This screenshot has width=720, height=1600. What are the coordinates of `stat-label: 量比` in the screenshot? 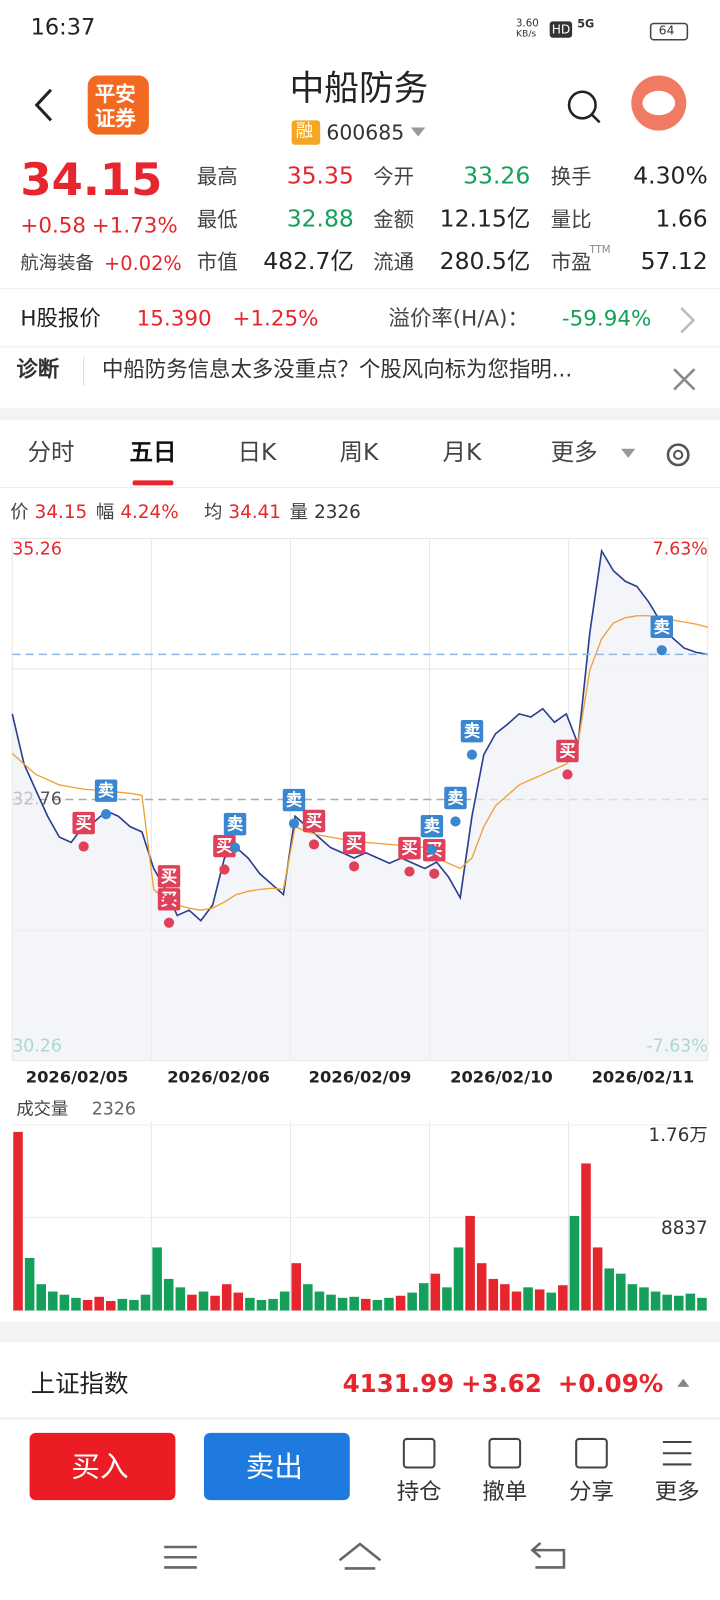 It's located at (571, 219).